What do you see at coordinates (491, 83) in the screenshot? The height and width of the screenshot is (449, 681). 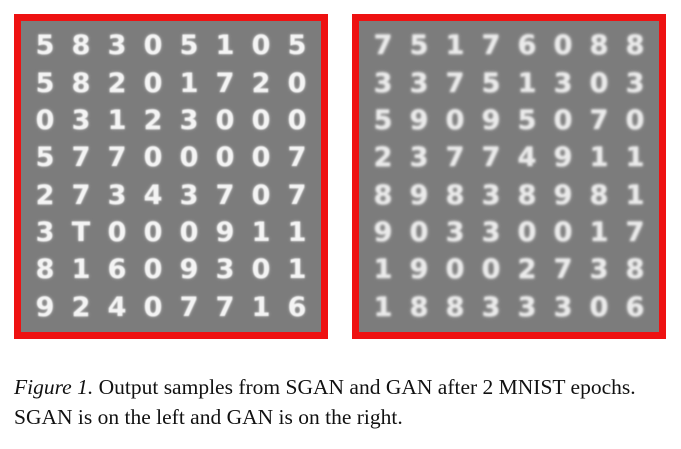 I see `gan-sample-digit-r1-c3: 5` at bounding box center [491, 83].